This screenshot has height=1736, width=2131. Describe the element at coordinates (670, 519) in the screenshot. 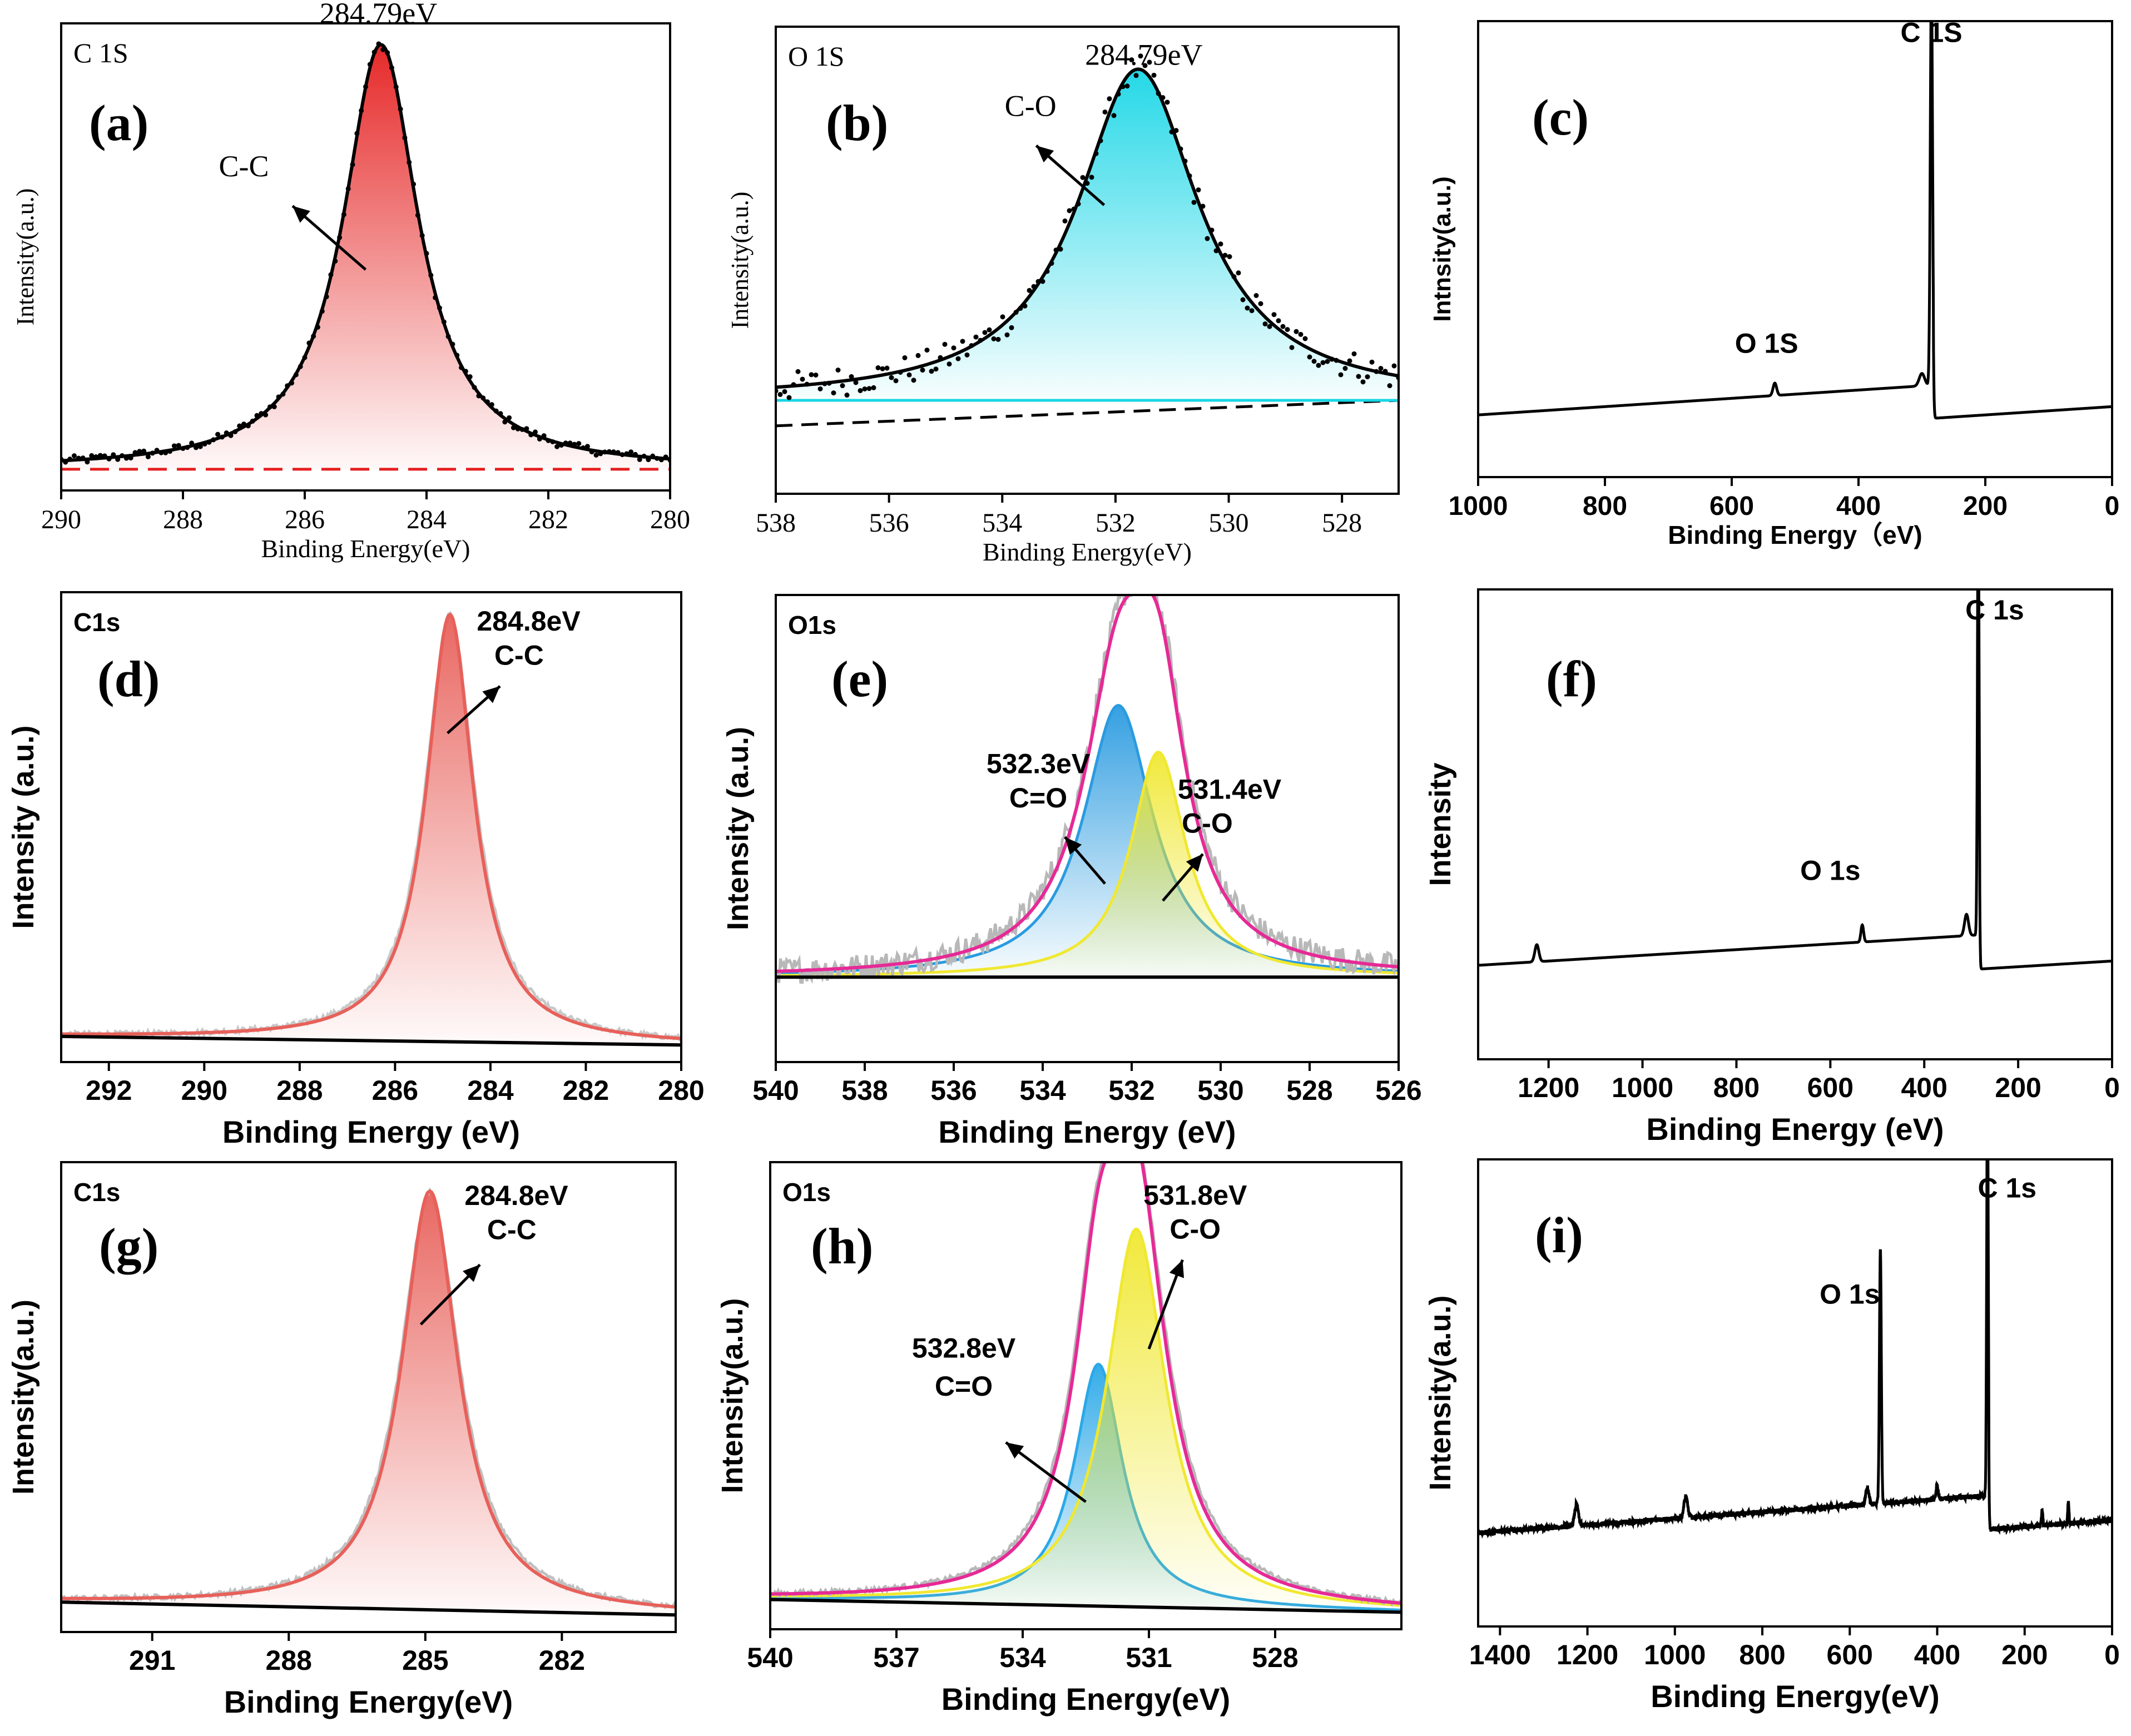

I see `x-tick-label: 280` at that location.